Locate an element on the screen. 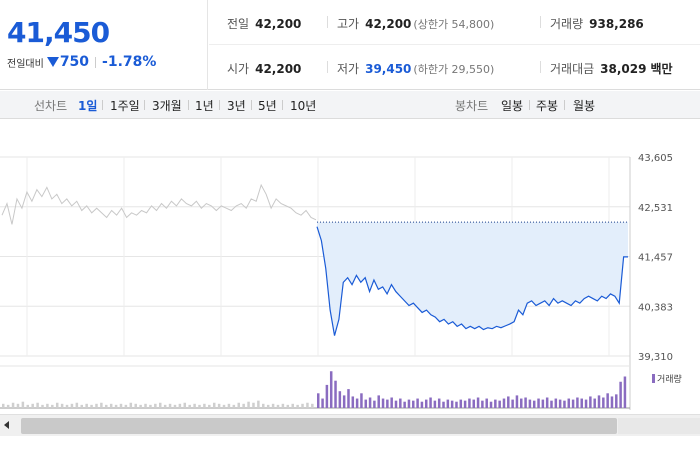  candle-monthly: 월봉 is located at coordinates (584, 106).